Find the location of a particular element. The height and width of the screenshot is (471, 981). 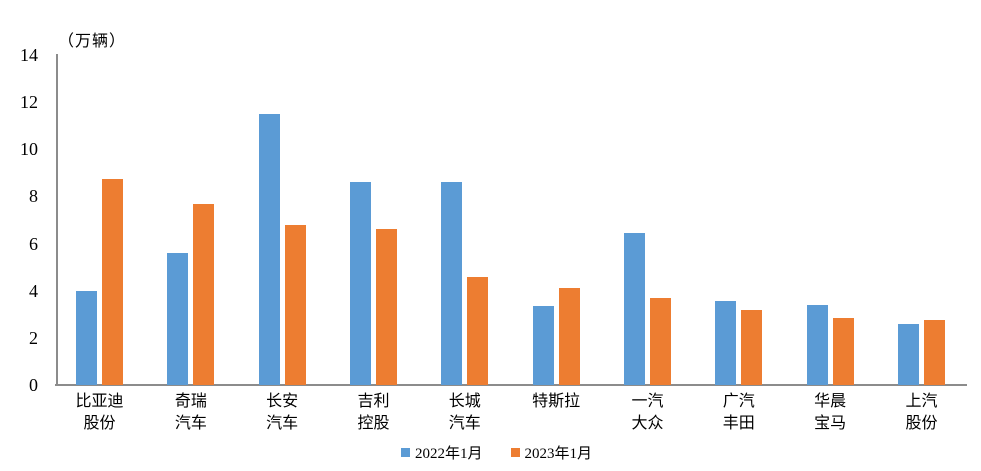

x-axis-category-label: 广汽 丰田 is located at coordinates (738, 412).